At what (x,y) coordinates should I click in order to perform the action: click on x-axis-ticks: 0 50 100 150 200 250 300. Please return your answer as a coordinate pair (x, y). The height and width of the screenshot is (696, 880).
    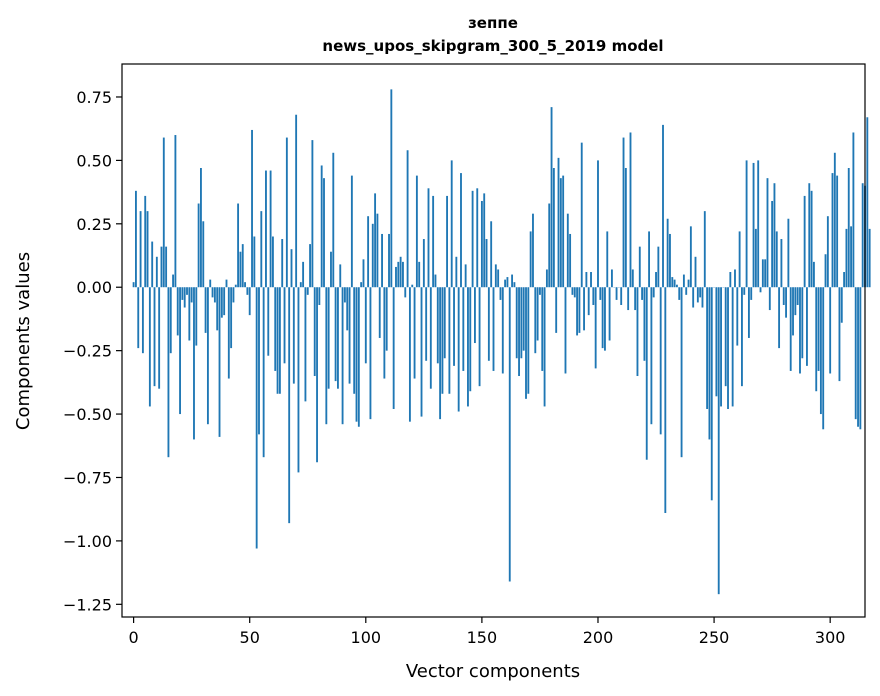
    Looking at the image, I should click on (487, 632).